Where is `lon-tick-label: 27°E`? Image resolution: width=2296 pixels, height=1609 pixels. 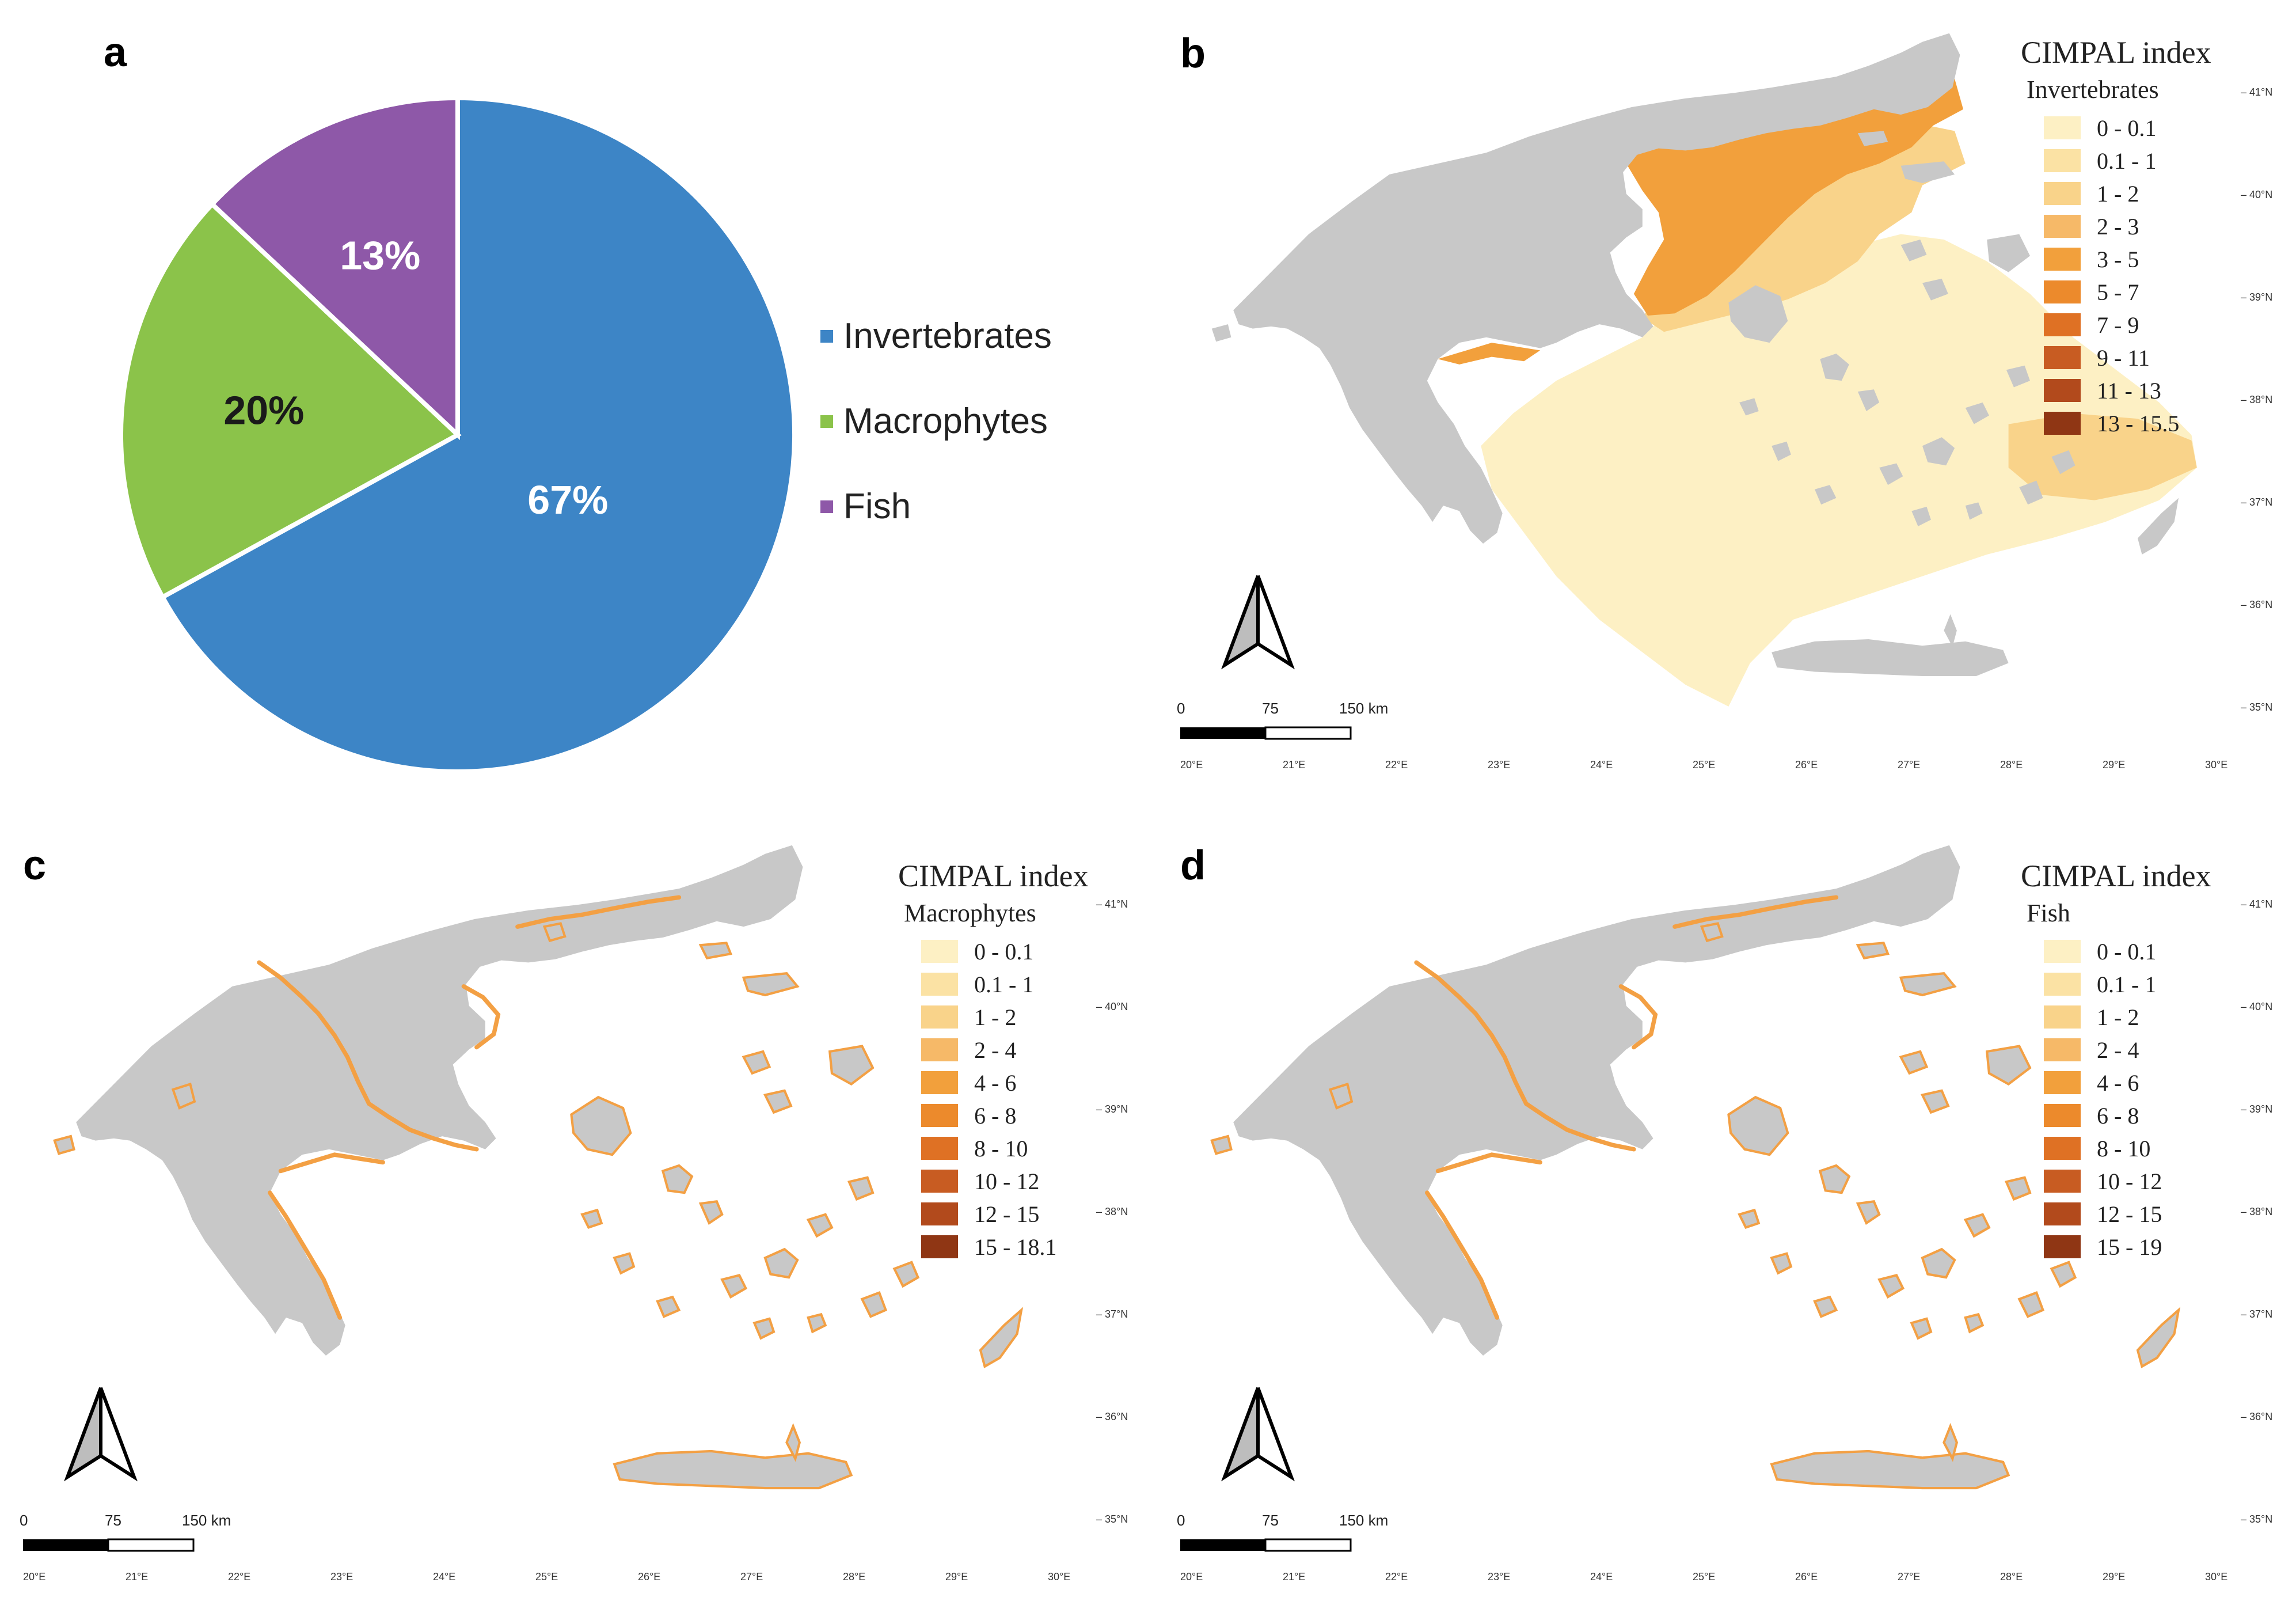 lon-tick-label: 27°E is located at coordinates (1909, 765).